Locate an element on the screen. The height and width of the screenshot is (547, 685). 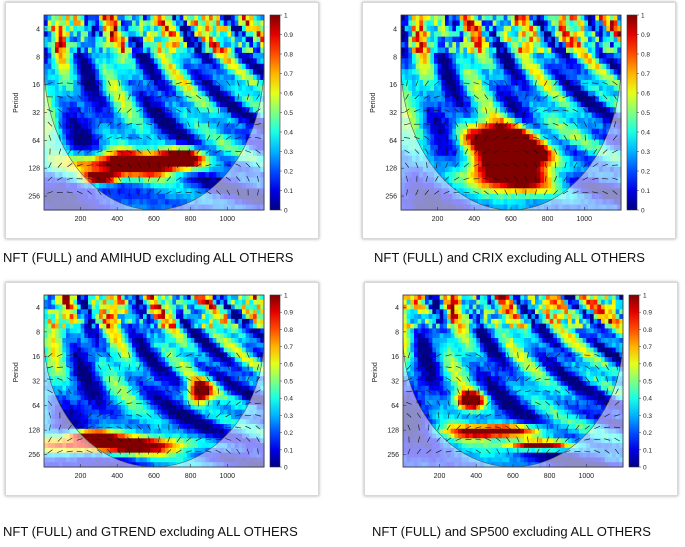
y-tick-label: 4 is located at coordinates (395, 29).